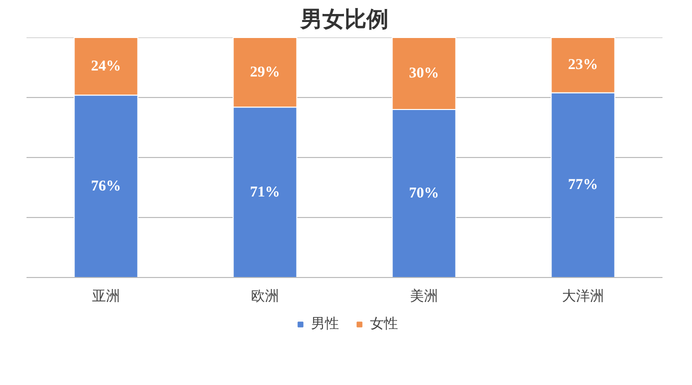 The image size is (692, 385). What do you see at coordinates (583, 296) in the screenshot?
I see `x-tick-label: 大洋洲` at bounding box center [583, 296].